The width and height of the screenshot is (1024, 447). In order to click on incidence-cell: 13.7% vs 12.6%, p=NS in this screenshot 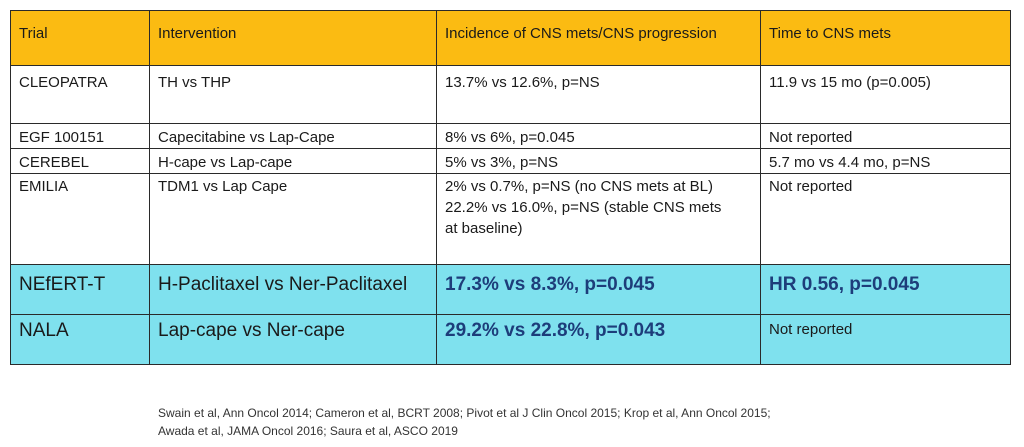, I will do `click(598, 94)`.